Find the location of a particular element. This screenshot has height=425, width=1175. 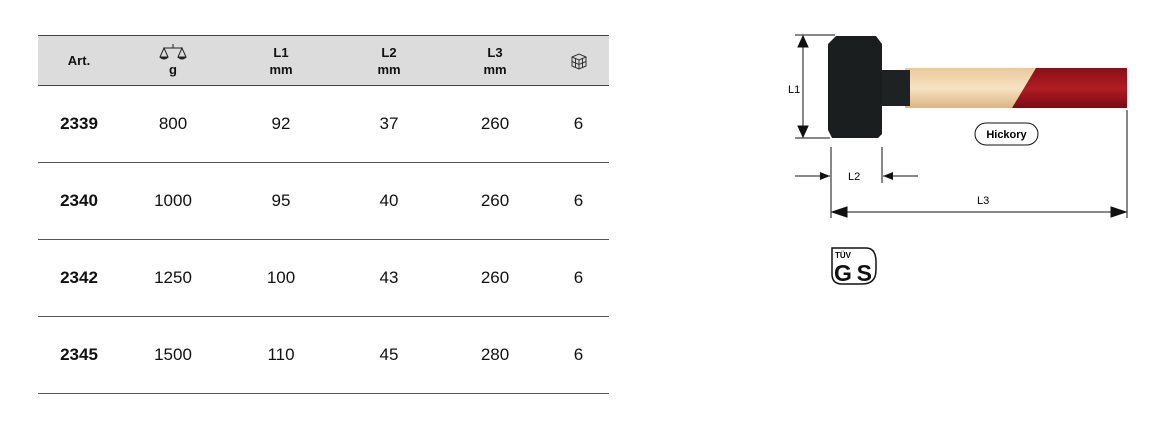

header-art: Art. is located at coordinates (79, 60).